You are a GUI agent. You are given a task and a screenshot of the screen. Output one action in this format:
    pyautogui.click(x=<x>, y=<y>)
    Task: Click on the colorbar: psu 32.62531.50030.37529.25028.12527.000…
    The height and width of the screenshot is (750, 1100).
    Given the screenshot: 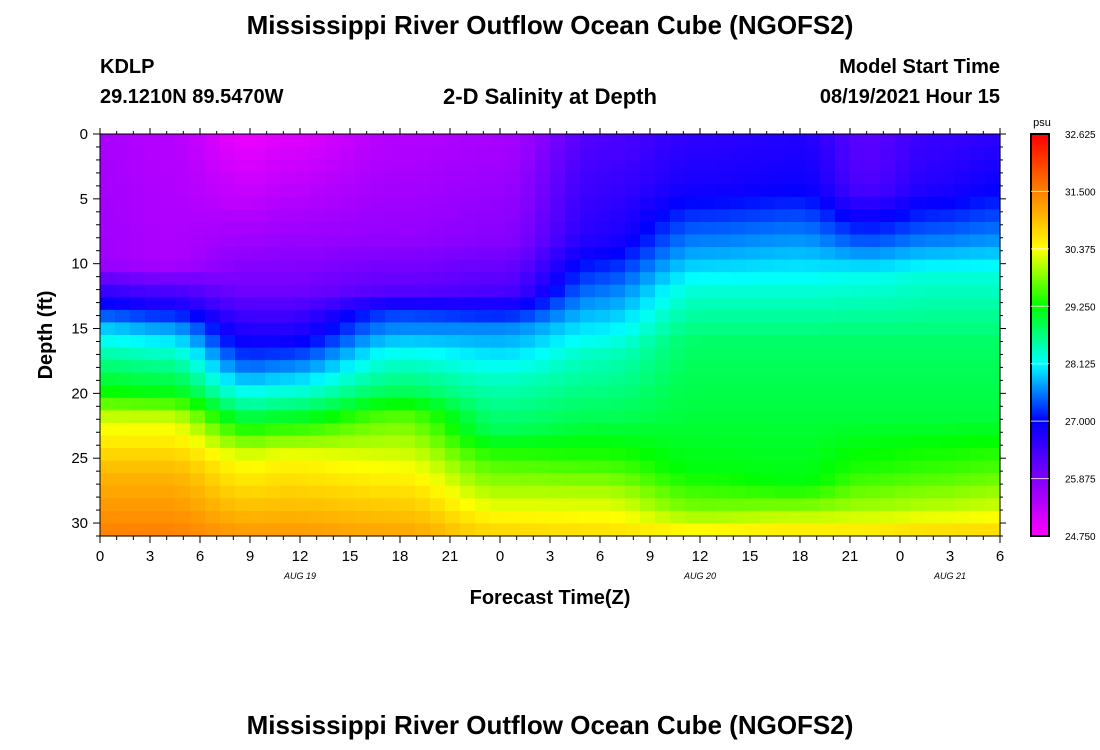 What is the action you would take?
    pyautogui.click(x=1063, y=330)
    